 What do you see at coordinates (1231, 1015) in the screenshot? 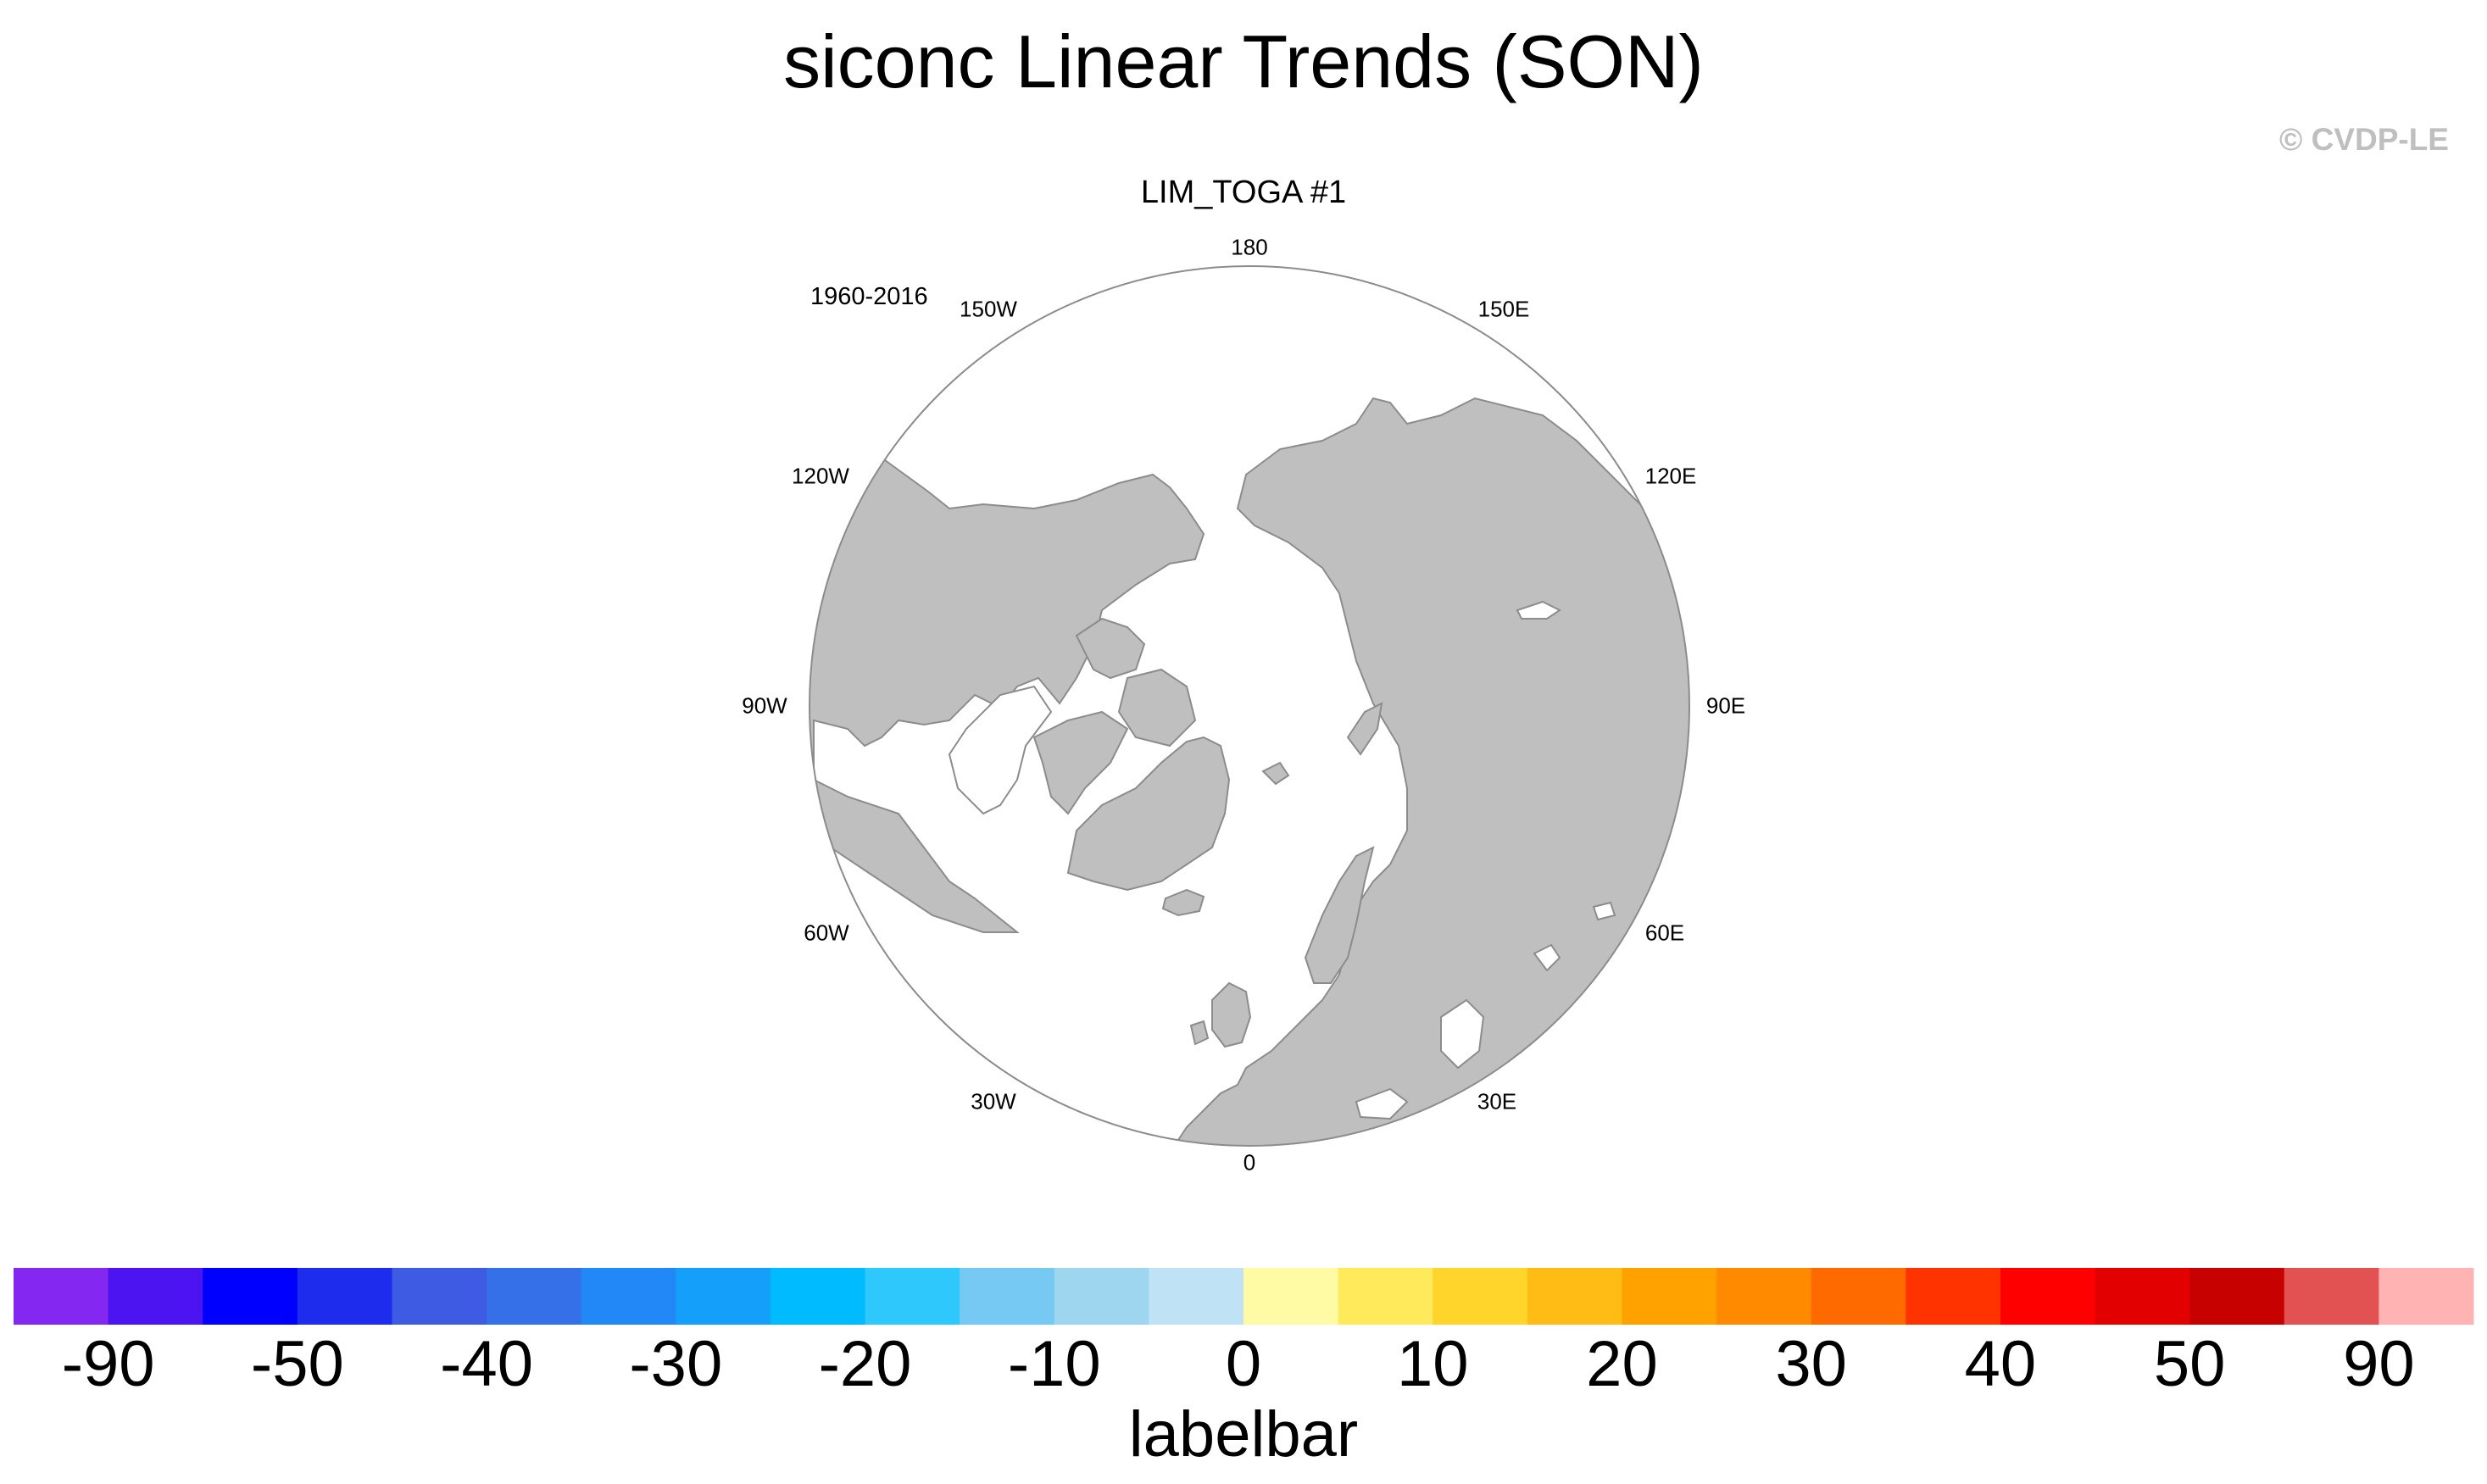
I see `land-british-isles` at bounding box center [1231, 1015].